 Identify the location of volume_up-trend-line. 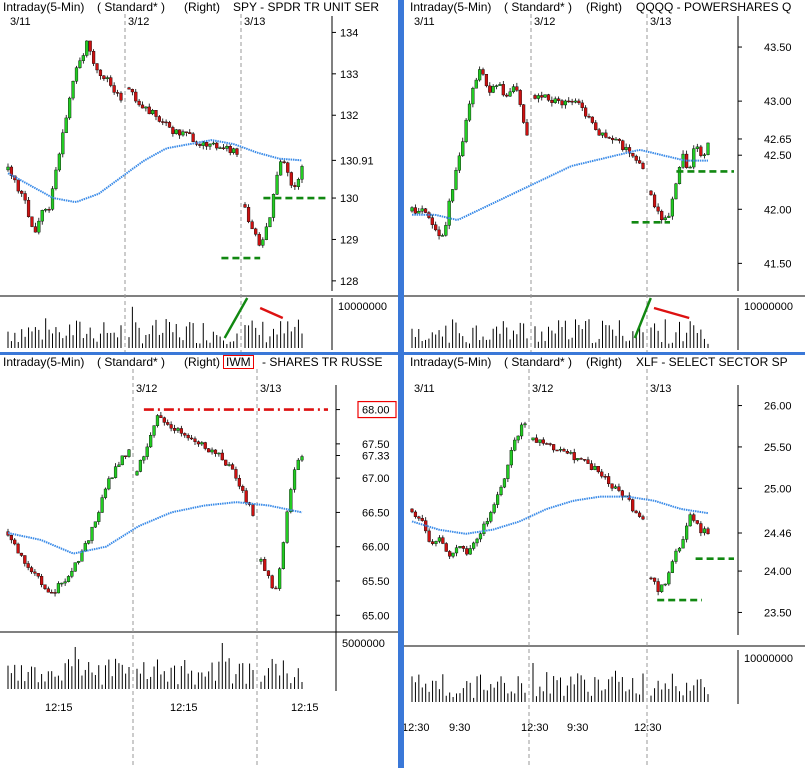
(236, 318).